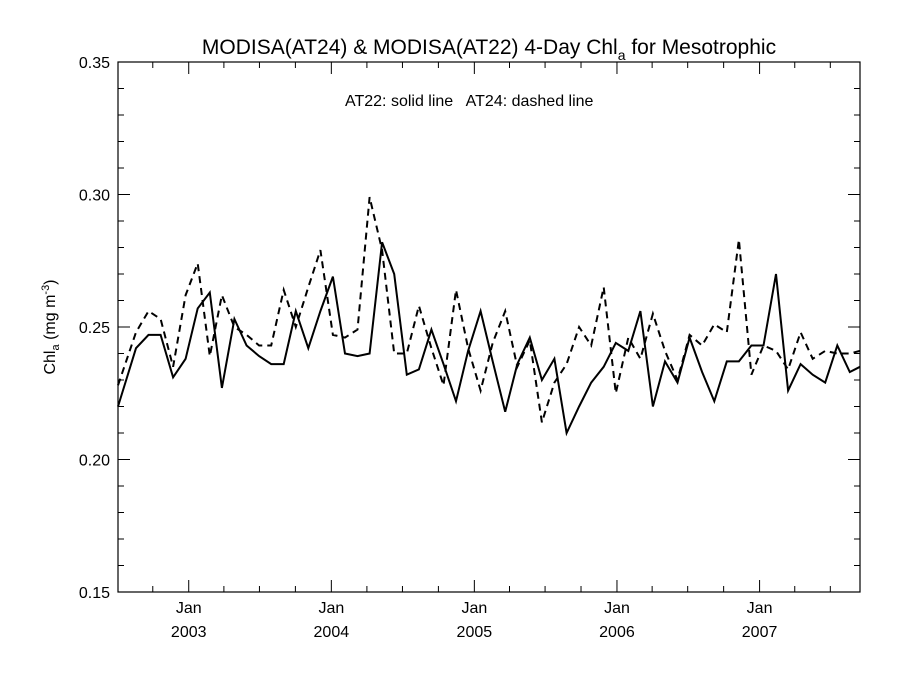 This screenshot has width=900, height=675. What do you see at coordinates (56, 347) in the screenshot?
I see `y-axis-label-subscript: a` at bounding box center [56, 347].